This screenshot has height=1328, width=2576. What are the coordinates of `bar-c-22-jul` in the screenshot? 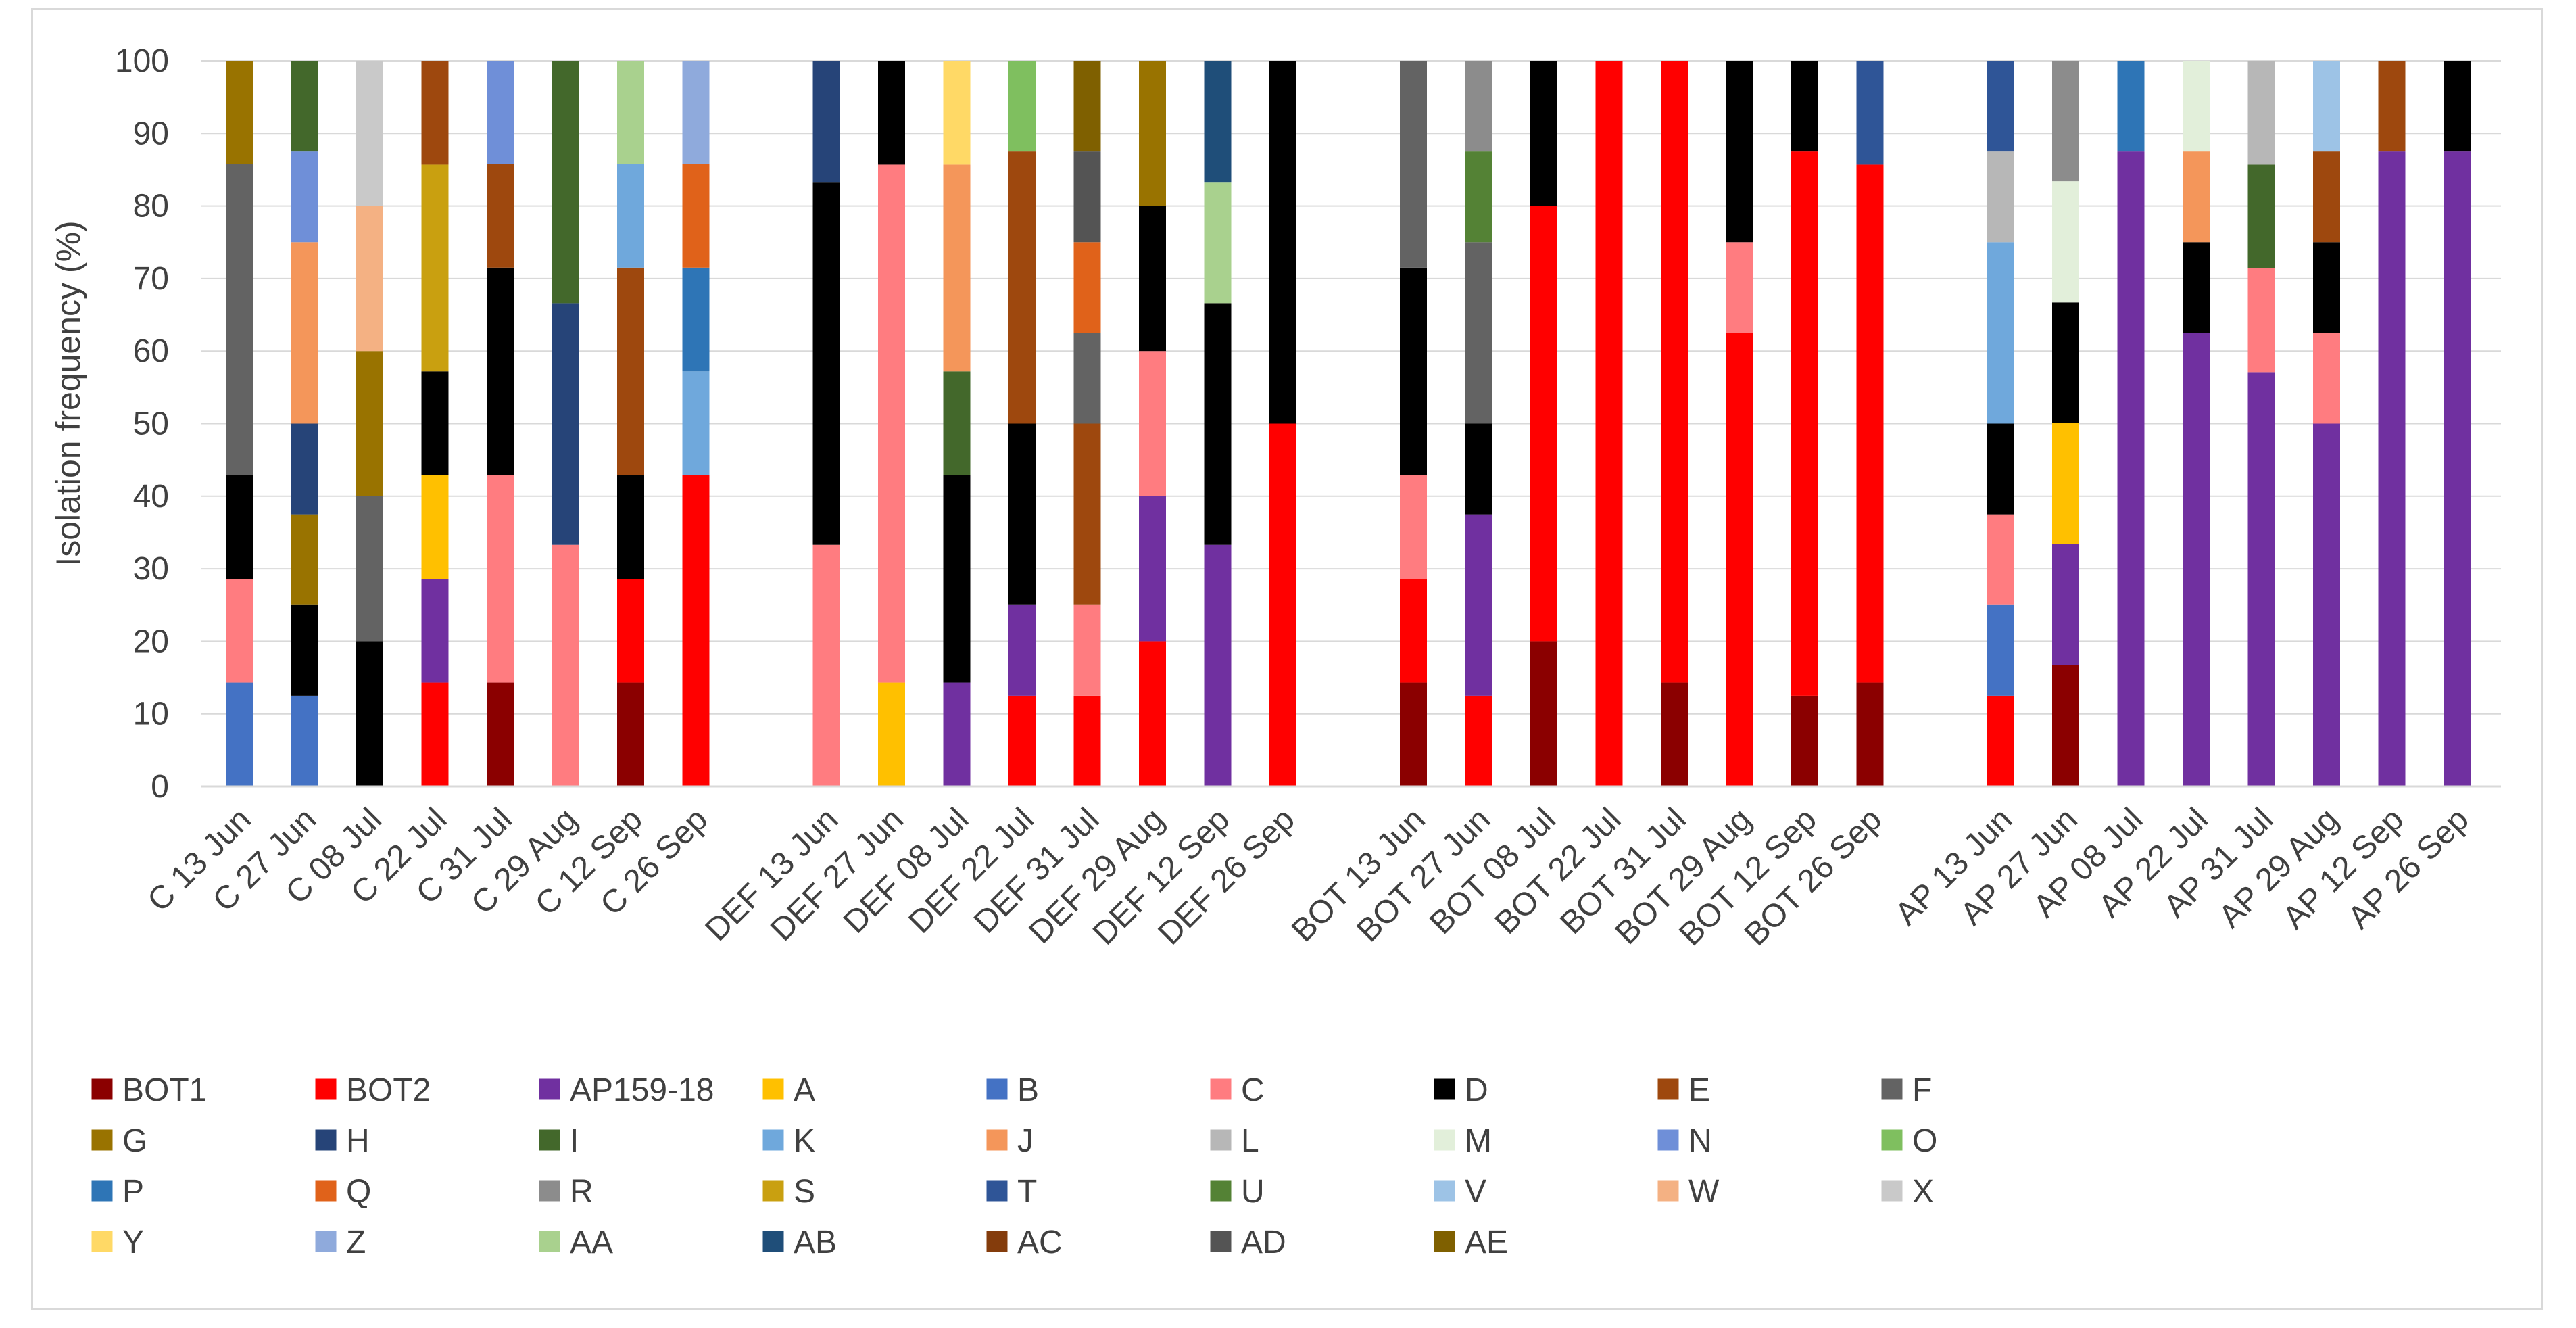 It's located at (435, 423).